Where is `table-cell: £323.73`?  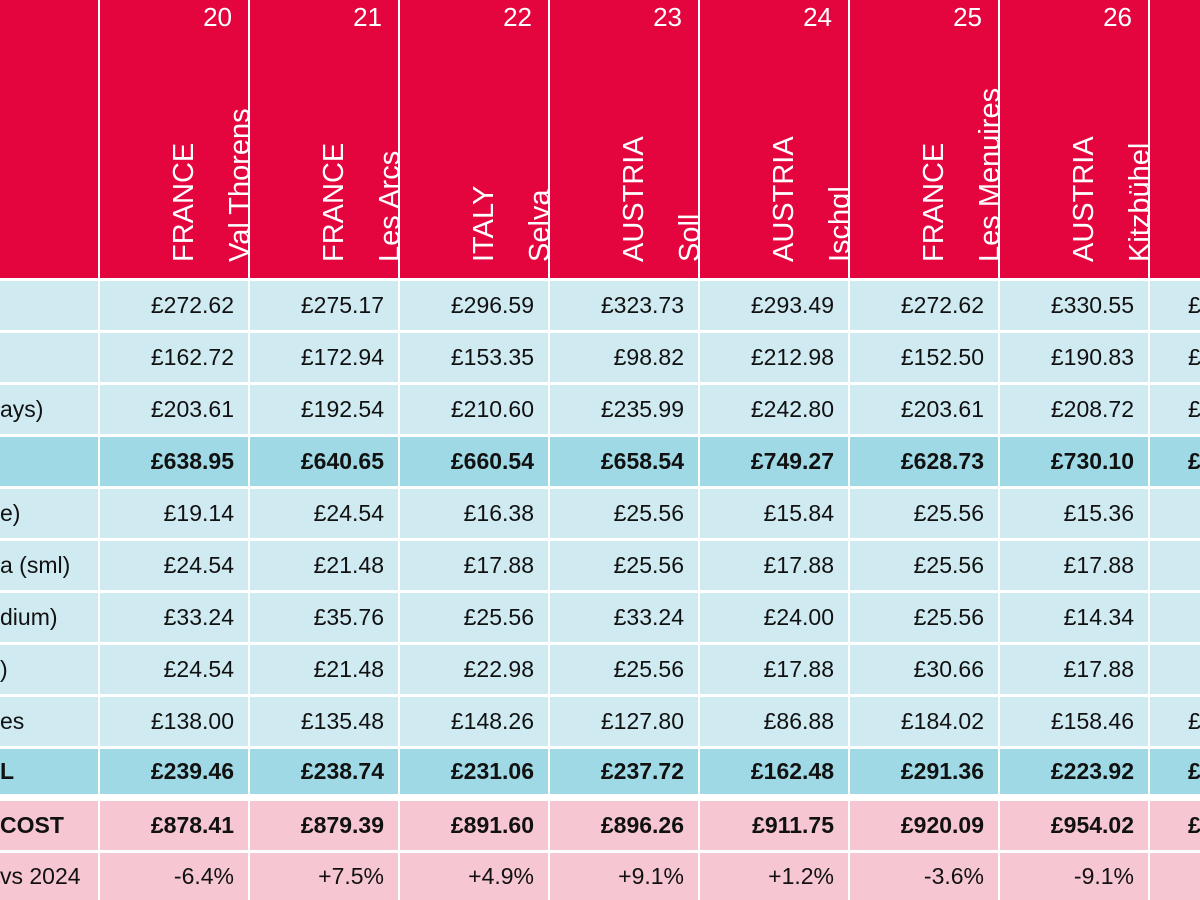 table-cell: £323.73 is located at coordinates (624, 305).